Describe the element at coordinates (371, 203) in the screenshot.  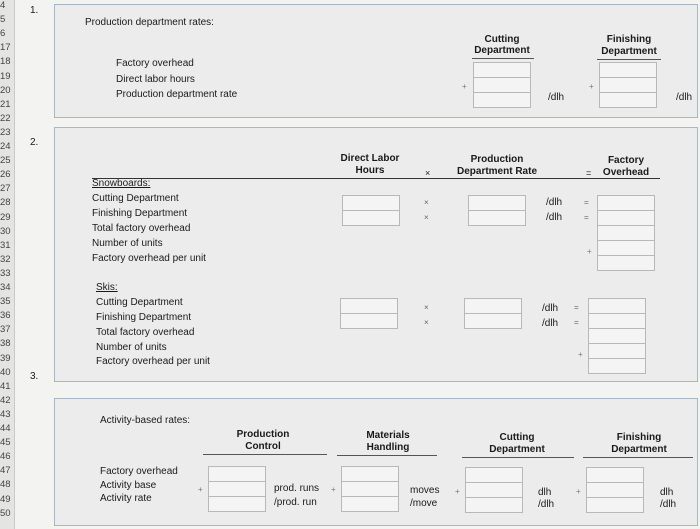
I see `sb-cutting-dlh-input` at that location.